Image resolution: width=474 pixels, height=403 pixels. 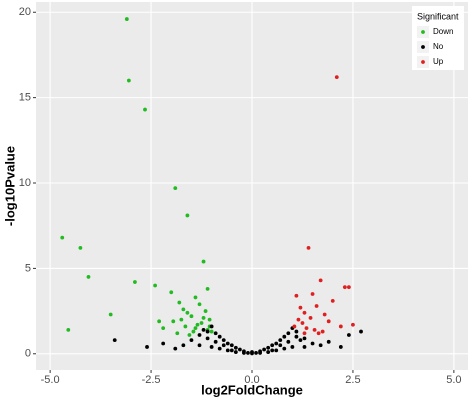 I want to click on x-tick-label: -2.5, so click(x=151, y=380).